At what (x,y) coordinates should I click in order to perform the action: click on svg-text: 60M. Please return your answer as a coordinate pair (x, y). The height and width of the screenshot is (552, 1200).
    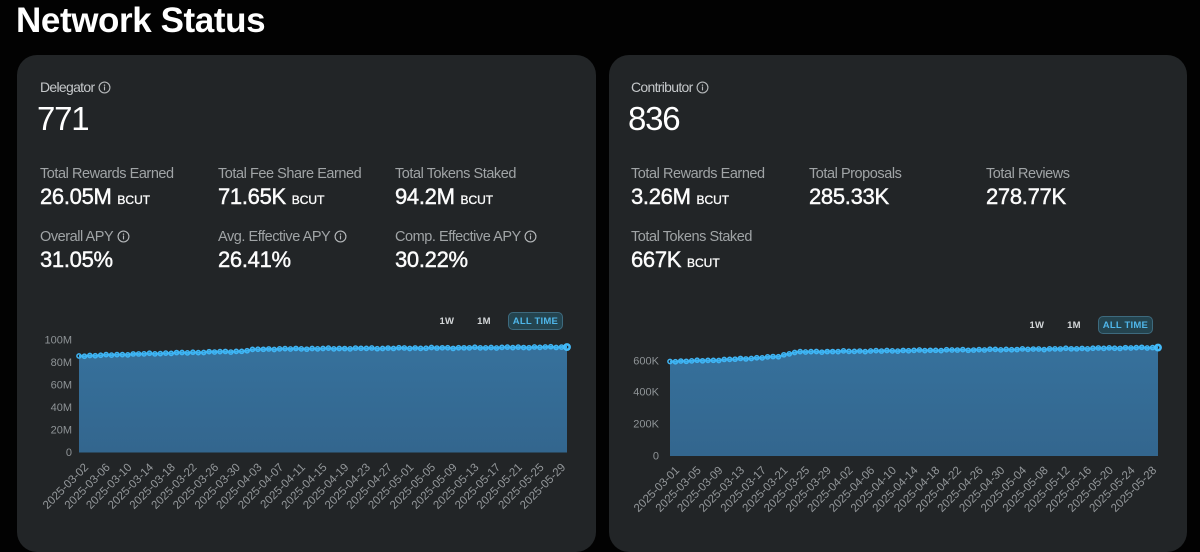
    Looking at the image, I should click on (61, 386).